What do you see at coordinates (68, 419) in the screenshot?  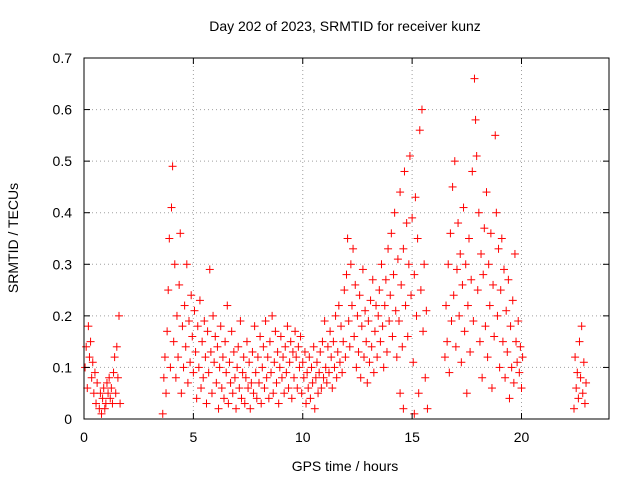 I see `y-tick-label: 0` at bounding box center [68, 419].